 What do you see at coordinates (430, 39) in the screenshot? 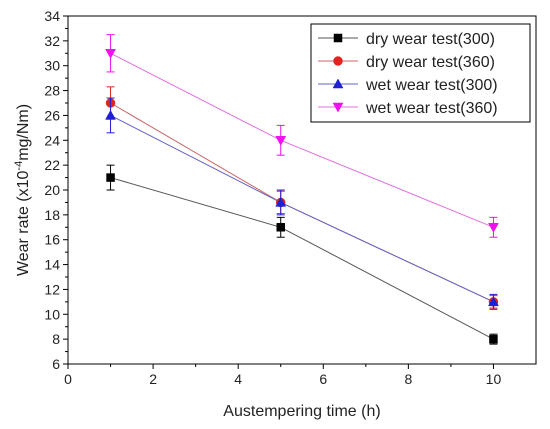
I see `legend-label: dry wear test(300)` at bounding box center [430, 39].